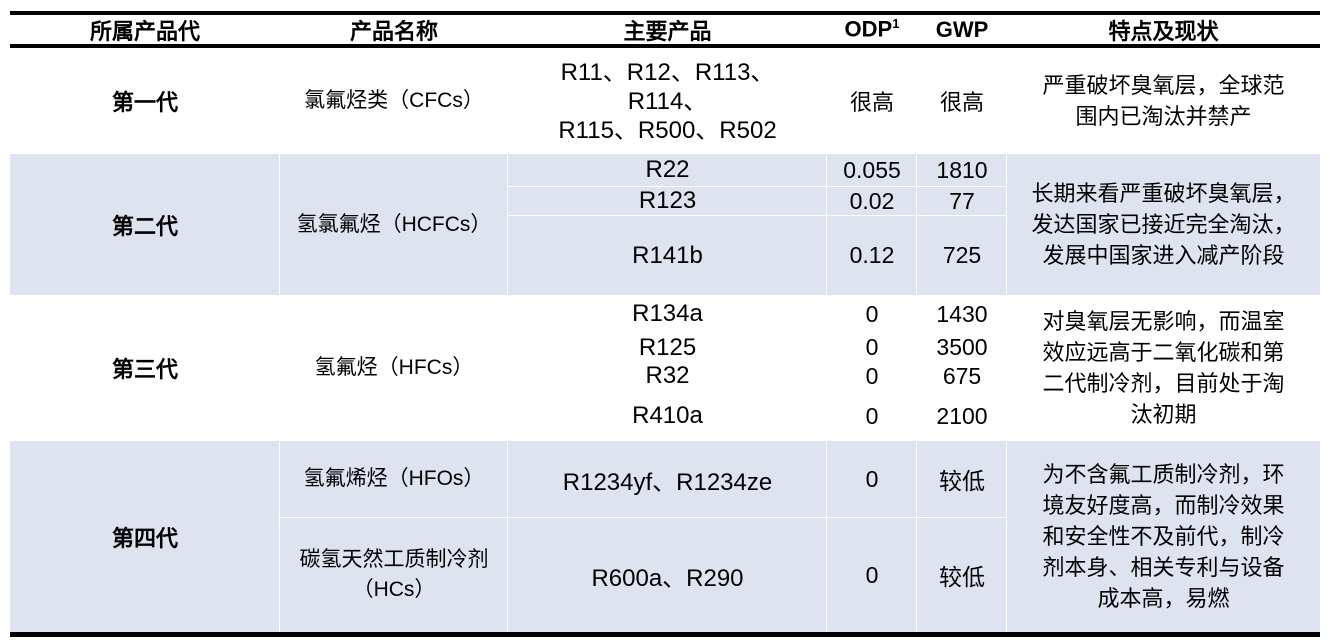 This screenshot has height=640, width=1330. I want to click on header-row: 所属产品代 产品名称 主要产品 ODP1 GWP 特点及现状, so click(665, 29).